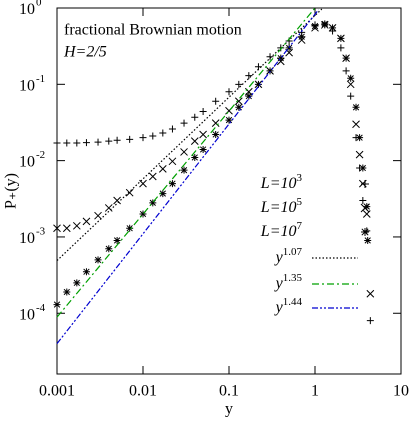 The image size is (415, 422). I want to click on legend-label: L=103, so click(281, 182).